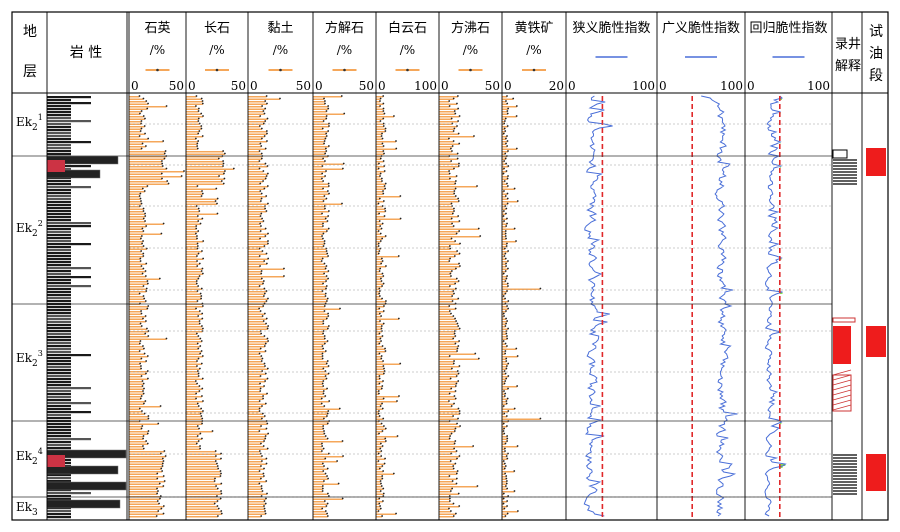 The width and height of the screenshot is (900, 532). Describe the element at coordinates (83, 504) in the screenshot. I see `lithology-layer-wide` at that location.